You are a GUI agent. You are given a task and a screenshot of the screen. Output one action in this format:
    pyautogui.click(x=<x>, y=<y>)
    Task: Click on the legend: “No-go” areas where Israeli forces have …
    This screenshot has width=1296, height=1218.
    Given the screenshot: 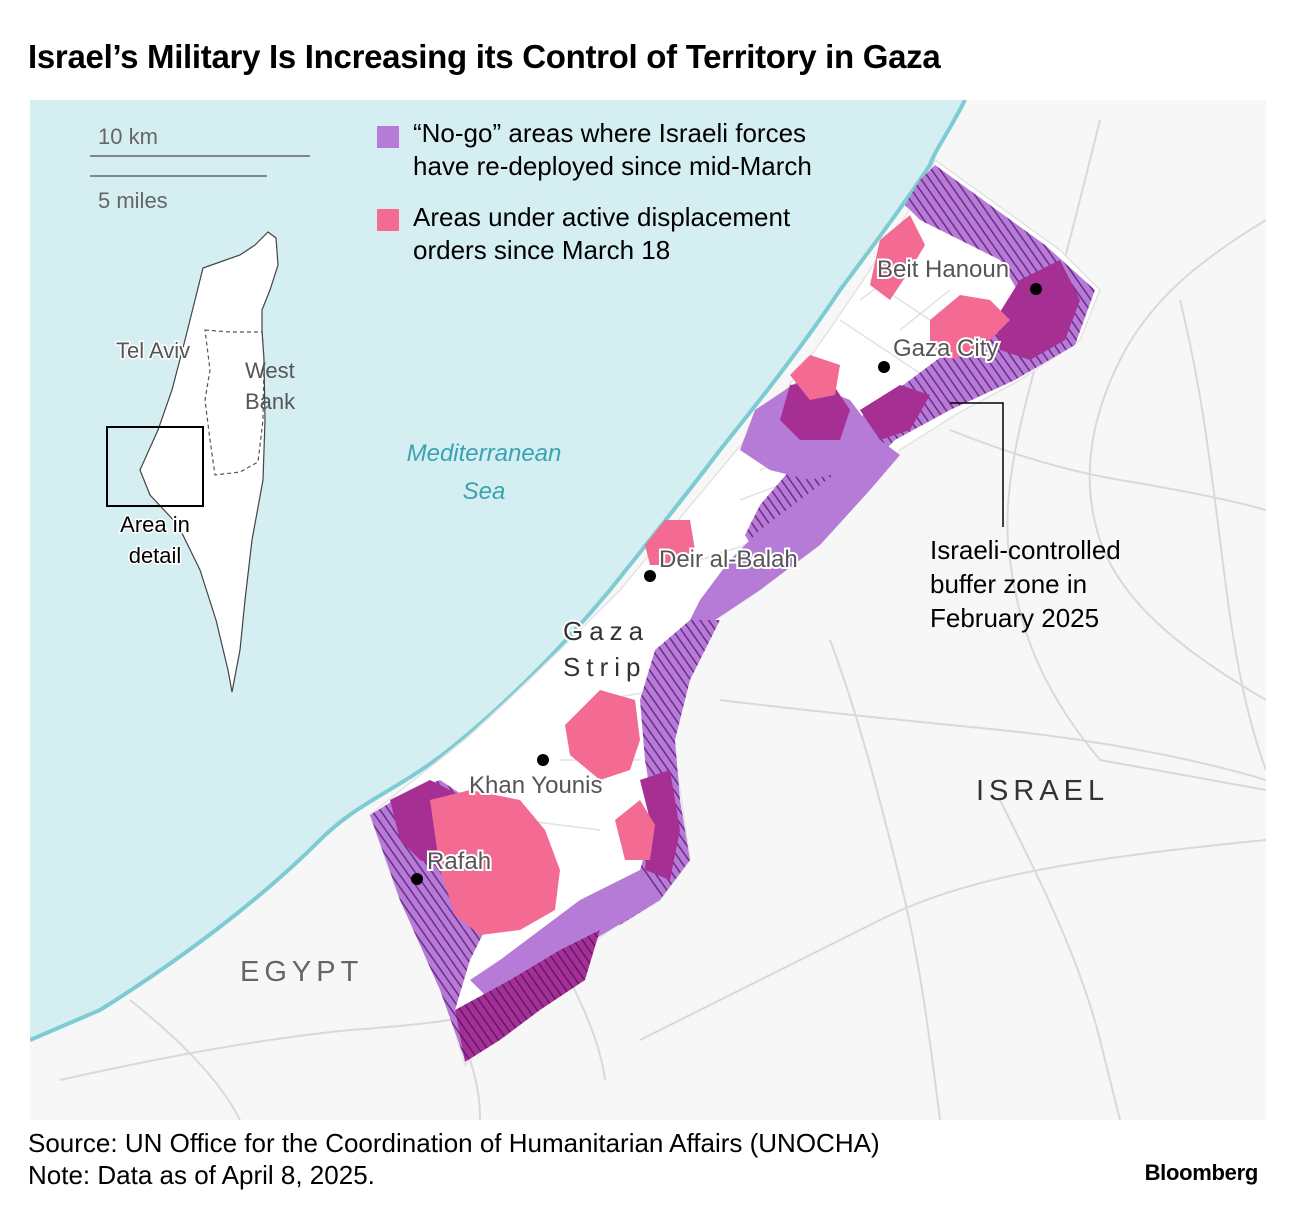 What is the action you would take?
    pyautogui.click(x=594, y=191)
    